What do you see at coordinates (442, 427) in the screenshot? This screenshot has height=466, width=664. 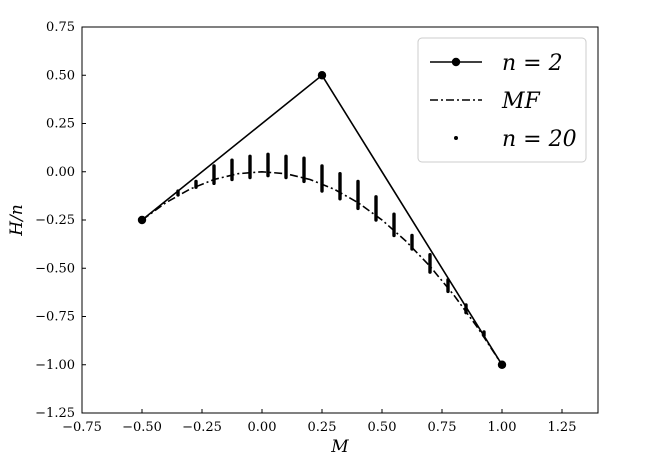 I see `x-tick-label: 0.75` at bounding box center [442, 427].